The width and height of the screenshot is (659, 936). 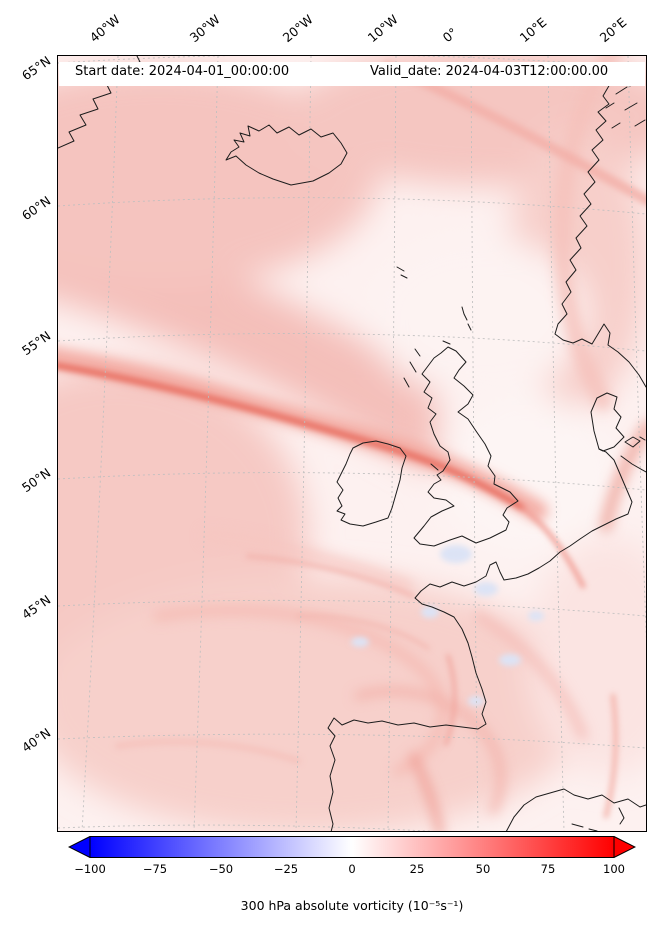 I want to click on lon-tick-40w: 40°W, so click(x=104, y=28).